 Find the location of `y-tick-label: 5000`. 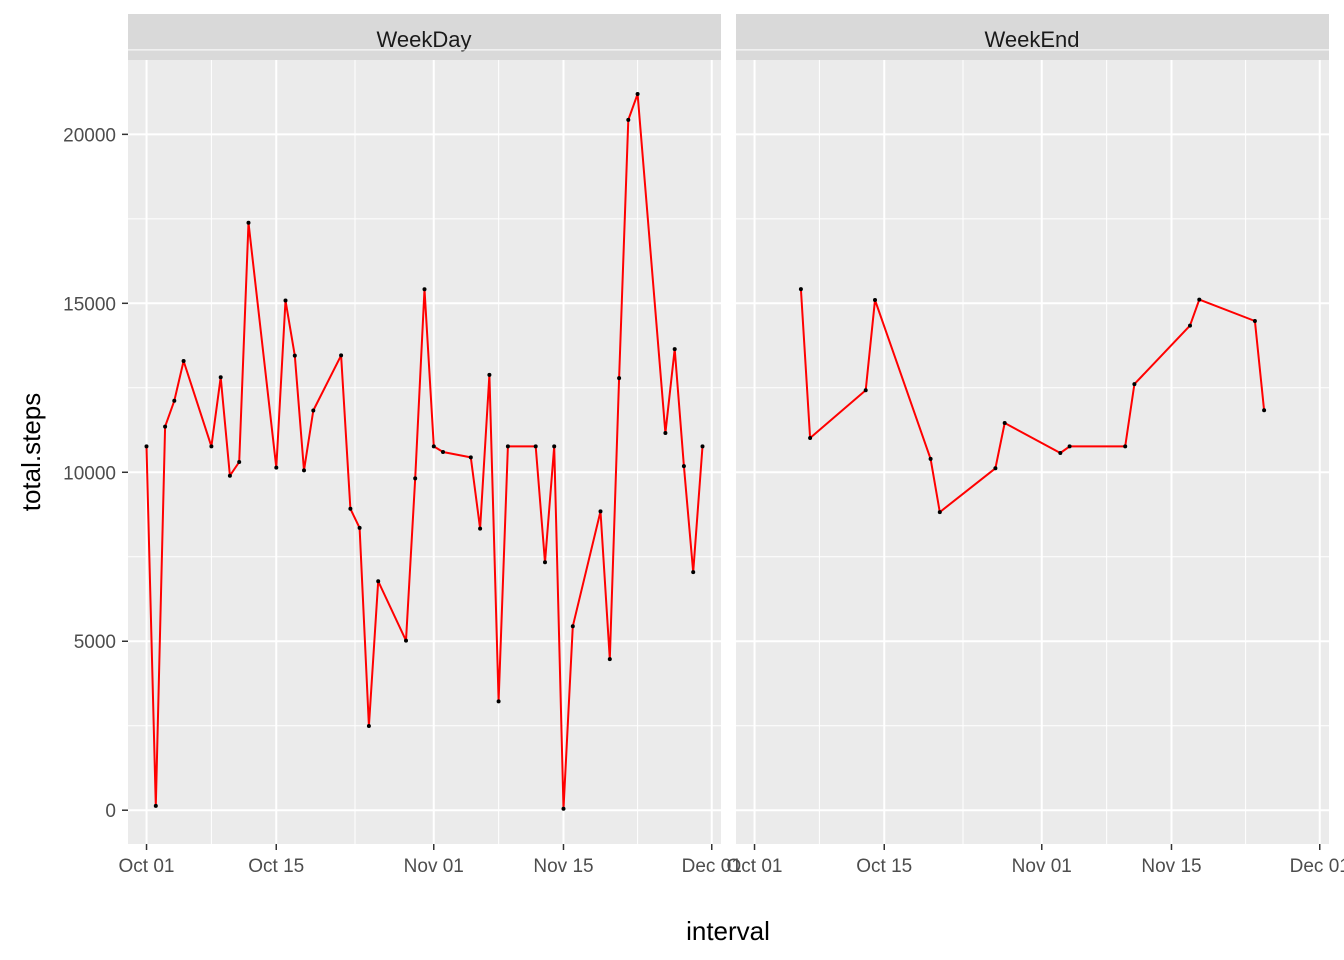

y-tick-label: 5000 is located at coordinates (95, 642).